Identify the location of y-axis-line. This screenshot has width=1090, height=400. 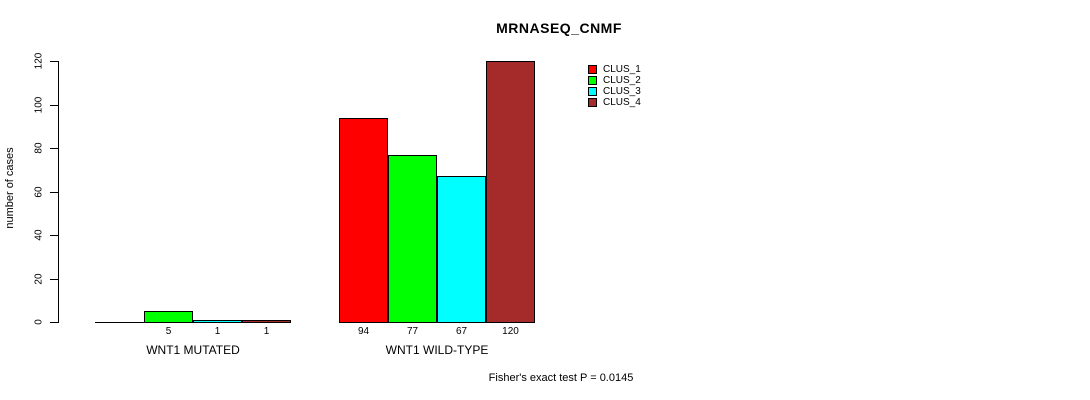
(58, 192).